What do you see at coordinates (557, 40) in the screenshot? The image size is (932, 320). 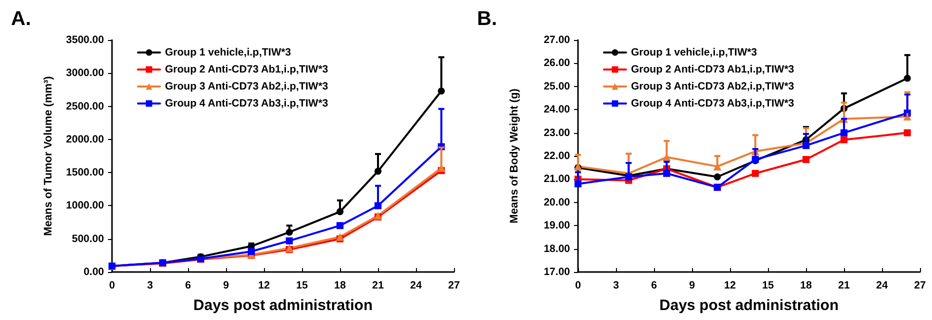 I see `y-tick-label: 27.00` at bounding box center [557, 40].